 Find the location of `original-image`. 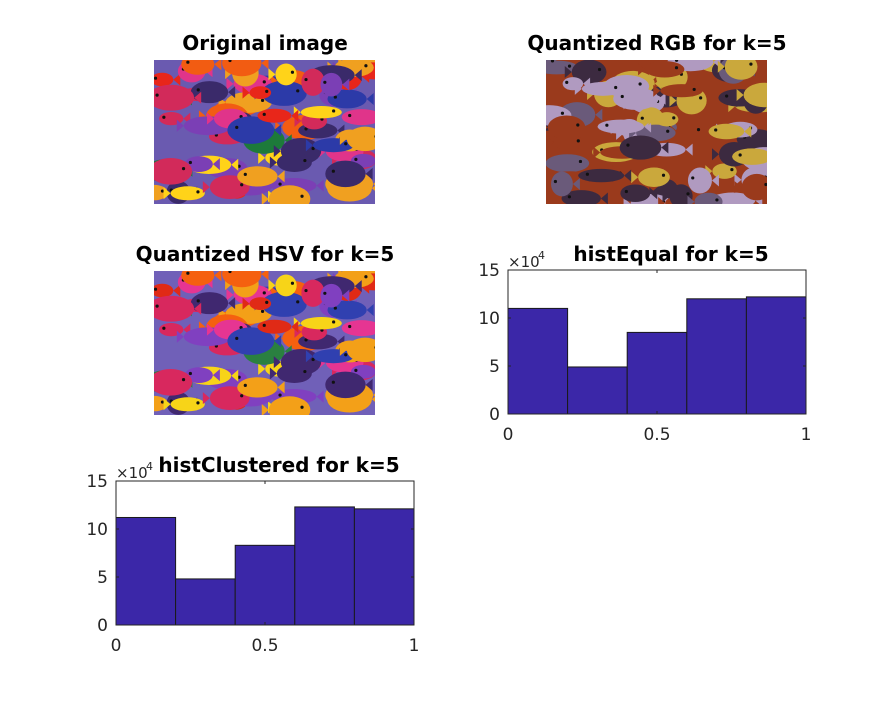

original-image is located at coordinates (264, 132).